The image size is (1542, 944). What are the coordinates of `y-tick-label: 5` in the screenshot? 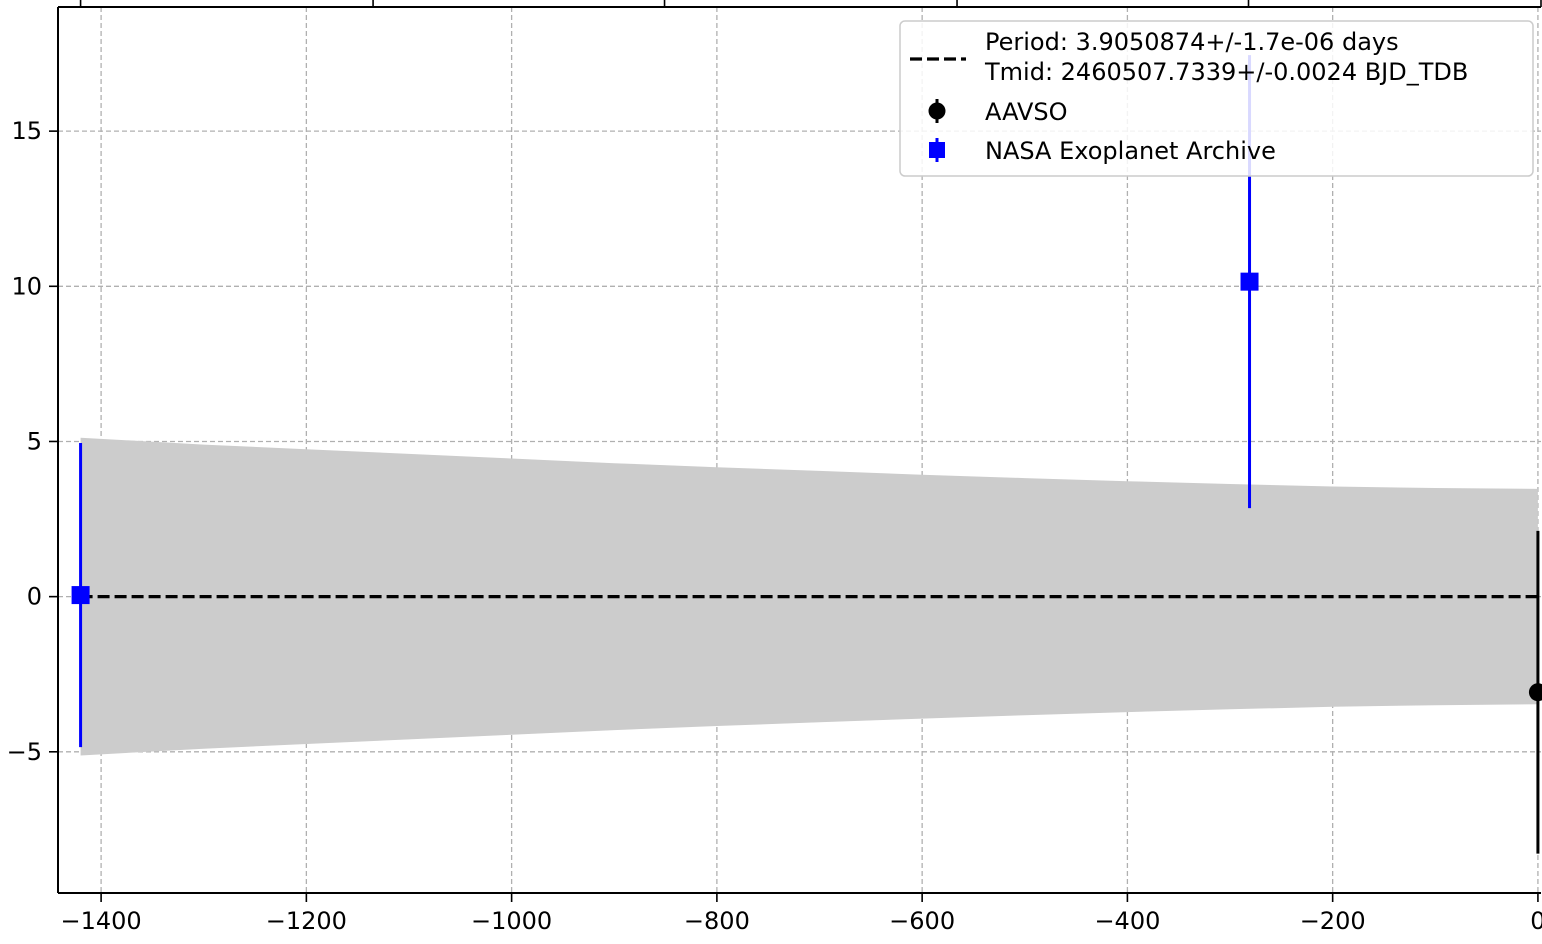 It's located at (34, 441).